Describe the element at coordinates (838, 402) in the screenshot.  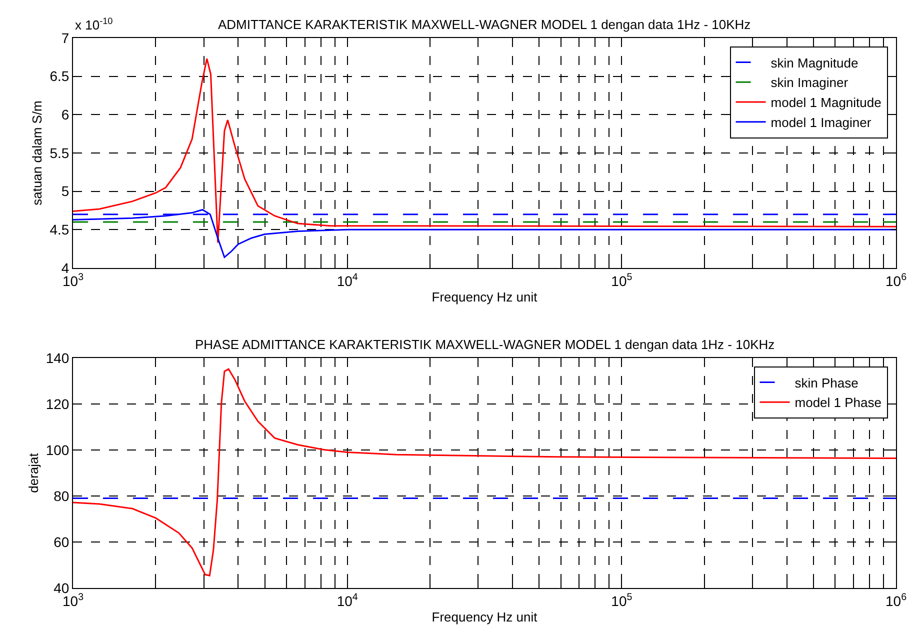
I see `legend-label: model 1 Phase` at that location.